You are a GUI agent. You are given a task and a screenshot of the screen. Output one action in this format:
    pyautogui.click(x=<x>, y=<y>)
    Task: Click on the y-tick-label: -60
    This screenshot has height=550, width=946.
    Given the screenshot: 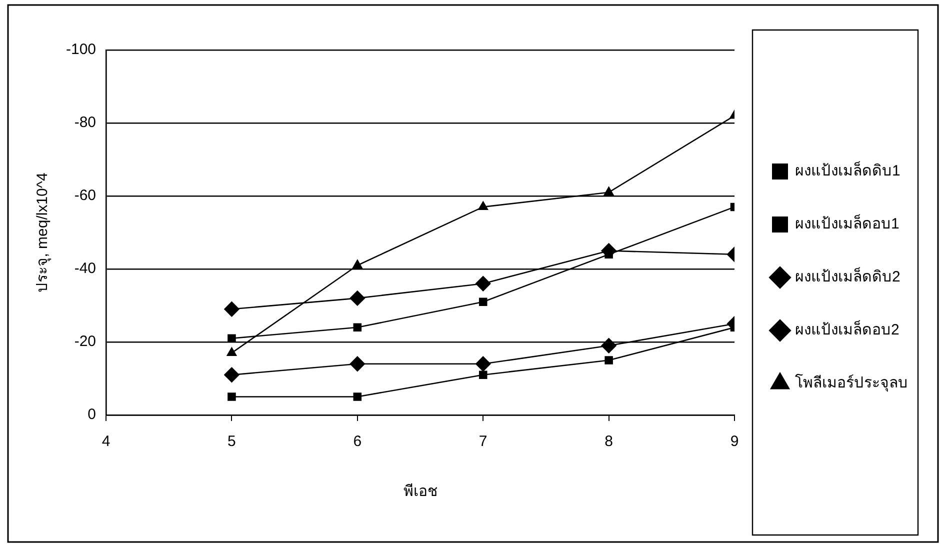 What is the action you would take?
    pyautogui.click(x=85, y=195)
    